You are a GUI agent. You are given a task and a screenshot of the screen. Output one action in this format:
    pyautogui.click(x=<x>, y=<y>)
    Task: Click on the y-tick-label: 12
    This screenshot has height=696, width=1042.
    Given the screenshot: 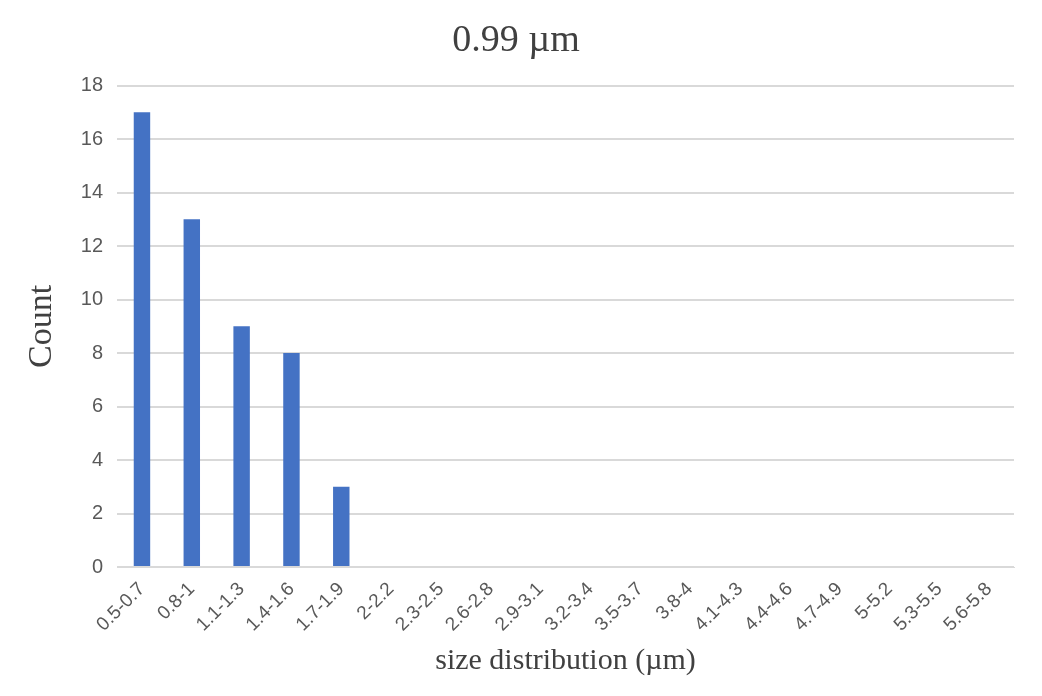 What is the action you would take?
    pyautogui.click(x=92, y=244)
    